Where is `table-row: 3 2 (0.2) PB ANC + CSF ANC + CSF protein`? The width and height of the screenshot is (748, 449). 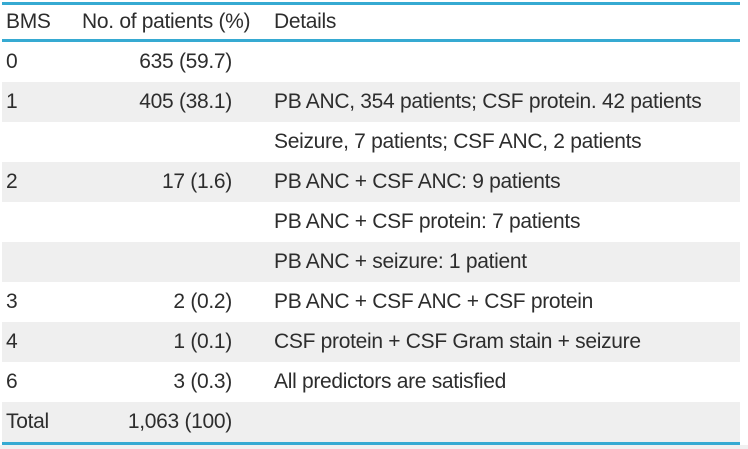 table-row: 3 2 (0.2) PB ANC + CSF ANC + CSF protein is located at coordinates (371, 302).